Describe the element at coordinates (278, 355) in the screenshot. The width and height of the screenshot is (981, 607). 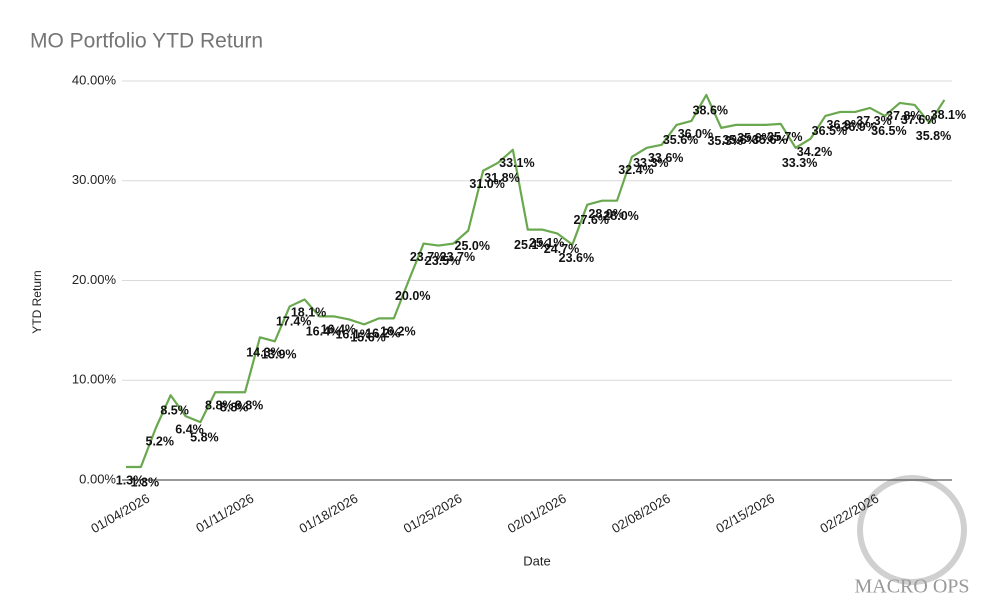
I see `data-label: 13.9%` at that location.